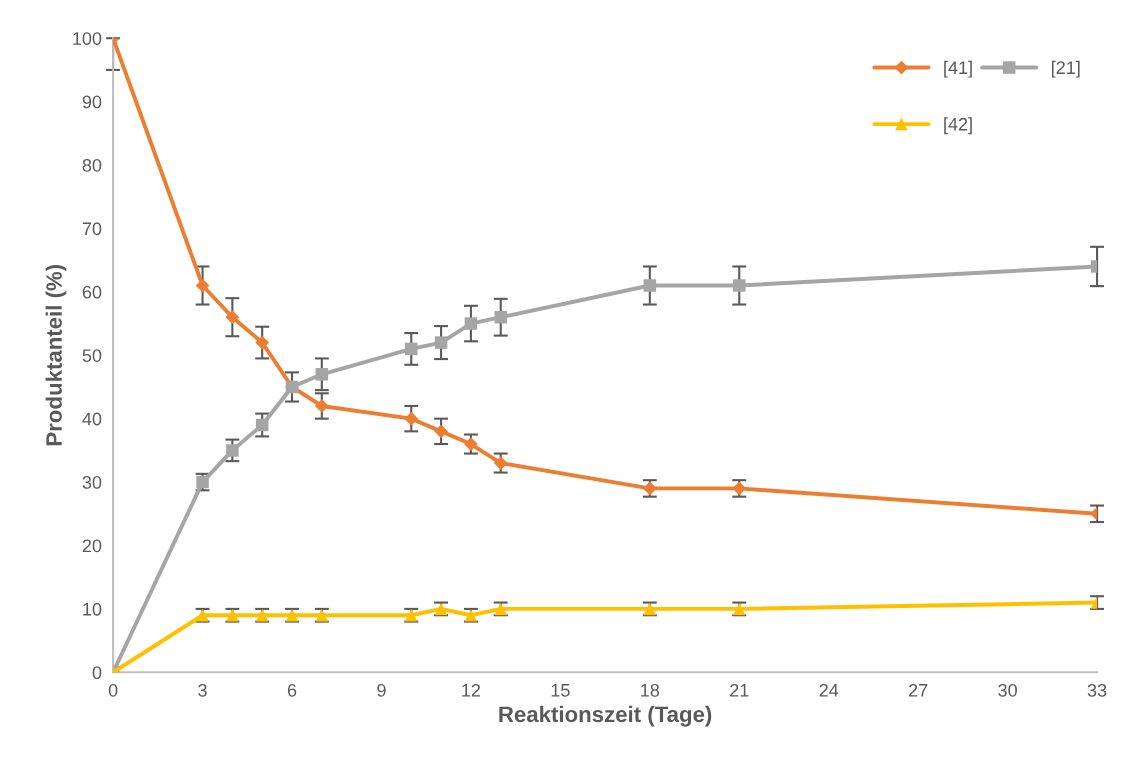 Image resolution: width=1131 pixels, height=764 pixels. What do you see at coordinates (92, 102) in the screenshot?
I see `y-tick-label: 90` at bounding box center [92, 102].